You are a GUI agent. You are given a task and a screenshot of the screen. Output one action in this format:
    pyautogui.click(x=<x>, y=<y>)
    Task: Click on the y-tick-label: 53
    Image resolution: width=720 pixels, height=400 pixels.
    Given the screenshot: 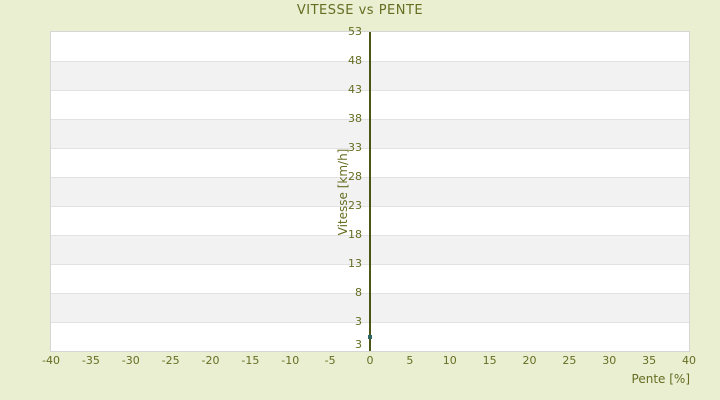 What is the action you would take?
    pyautogui.click(x=355, y=31)
    